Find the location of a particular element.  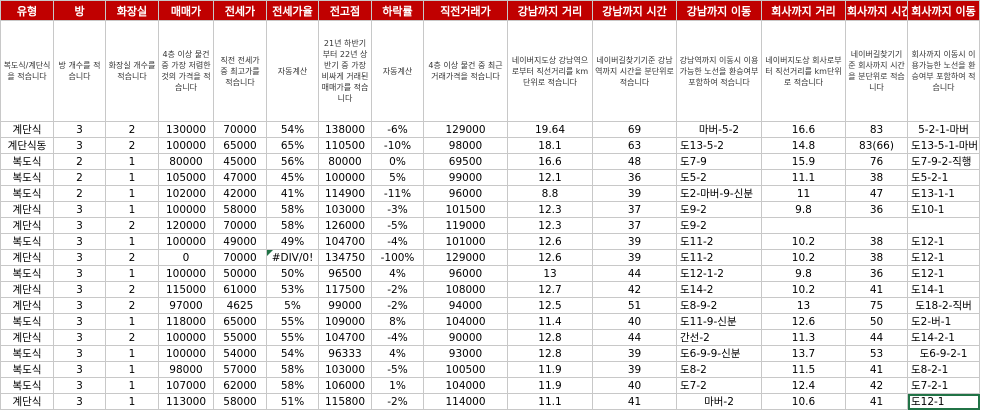

table-cell: 104000 is located at coordinates (465, 385).